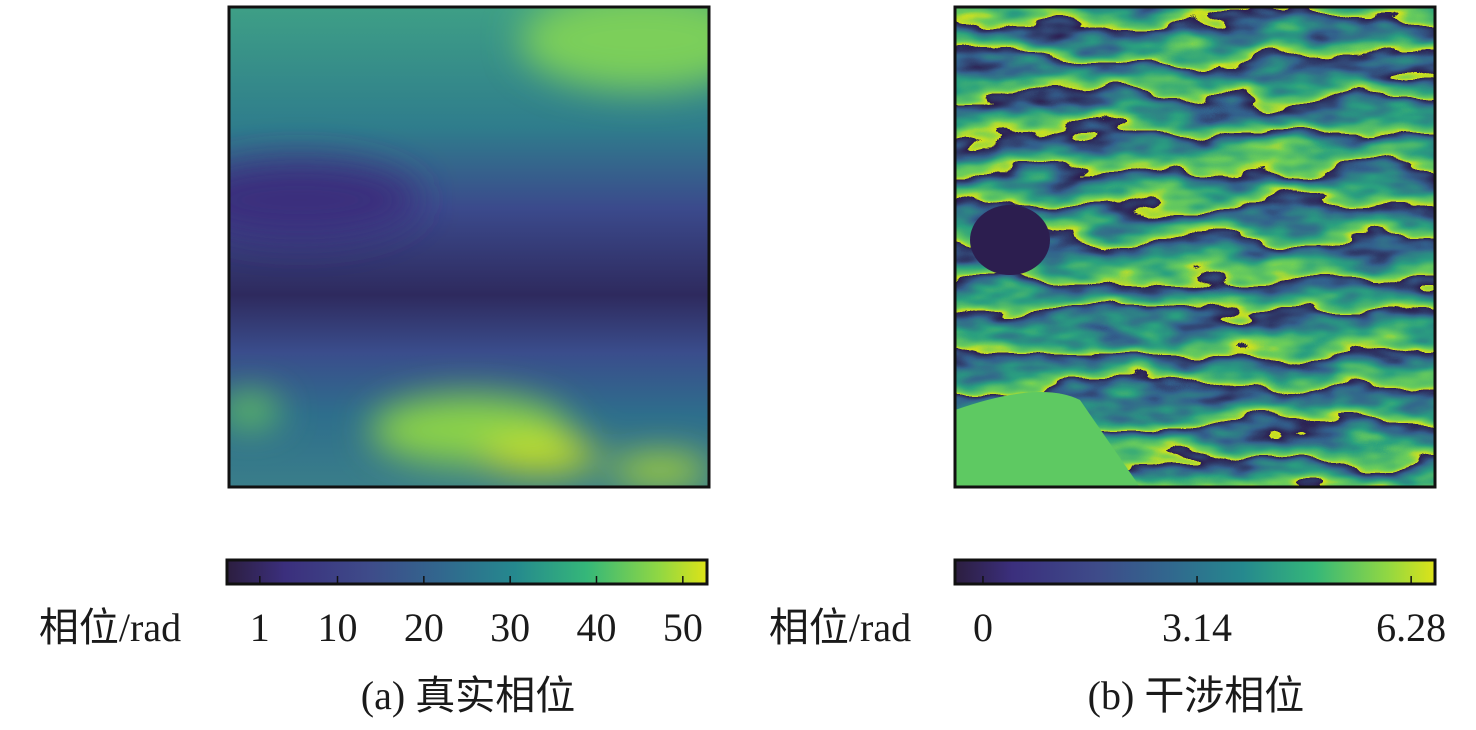 The height and width of the screenshot is (730, 1476). What do you see at coordinates (338, 627) in the screenshot?
I see `colorbar-tick-label: 10` at bounding box center [338, 627].